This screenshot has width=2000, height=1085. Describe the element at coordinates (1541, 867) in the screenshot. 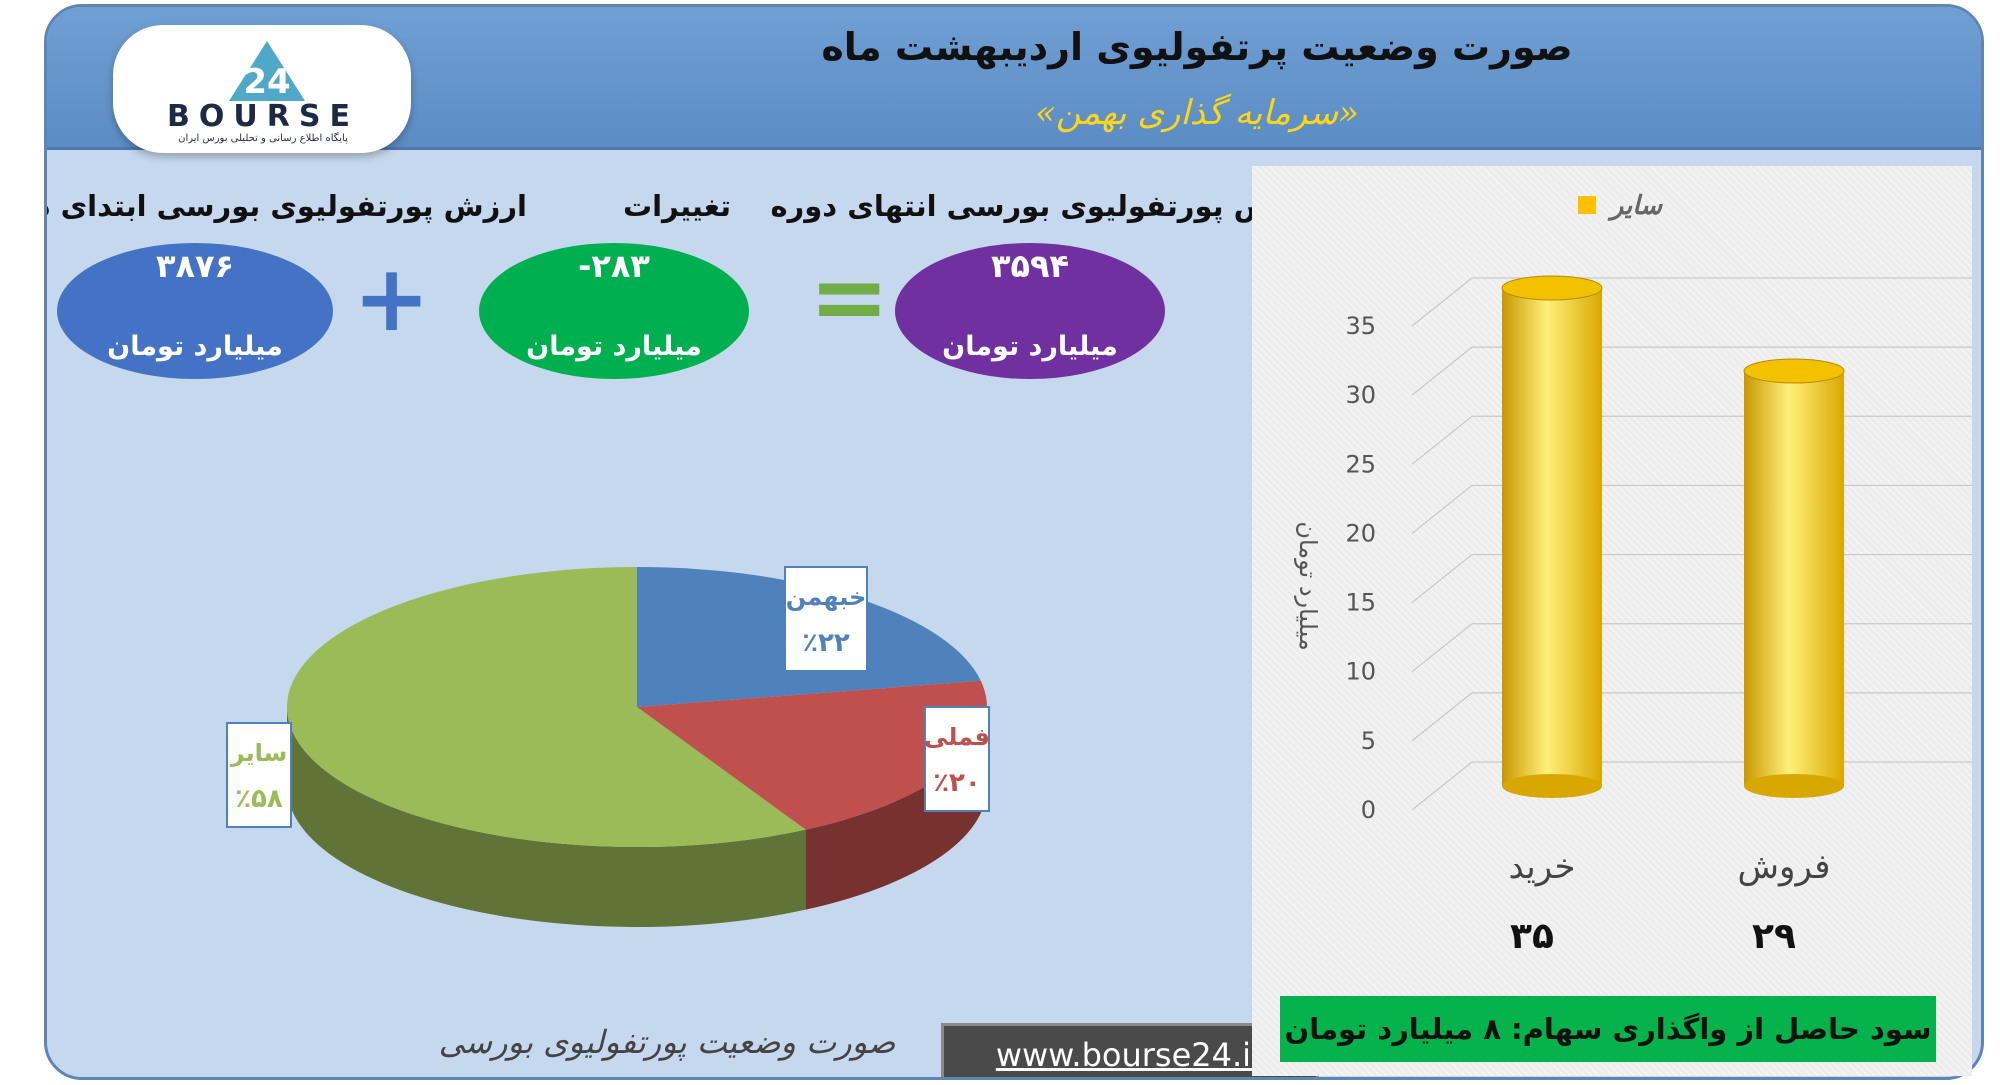

I see `x-category-label: خرید` at that location.